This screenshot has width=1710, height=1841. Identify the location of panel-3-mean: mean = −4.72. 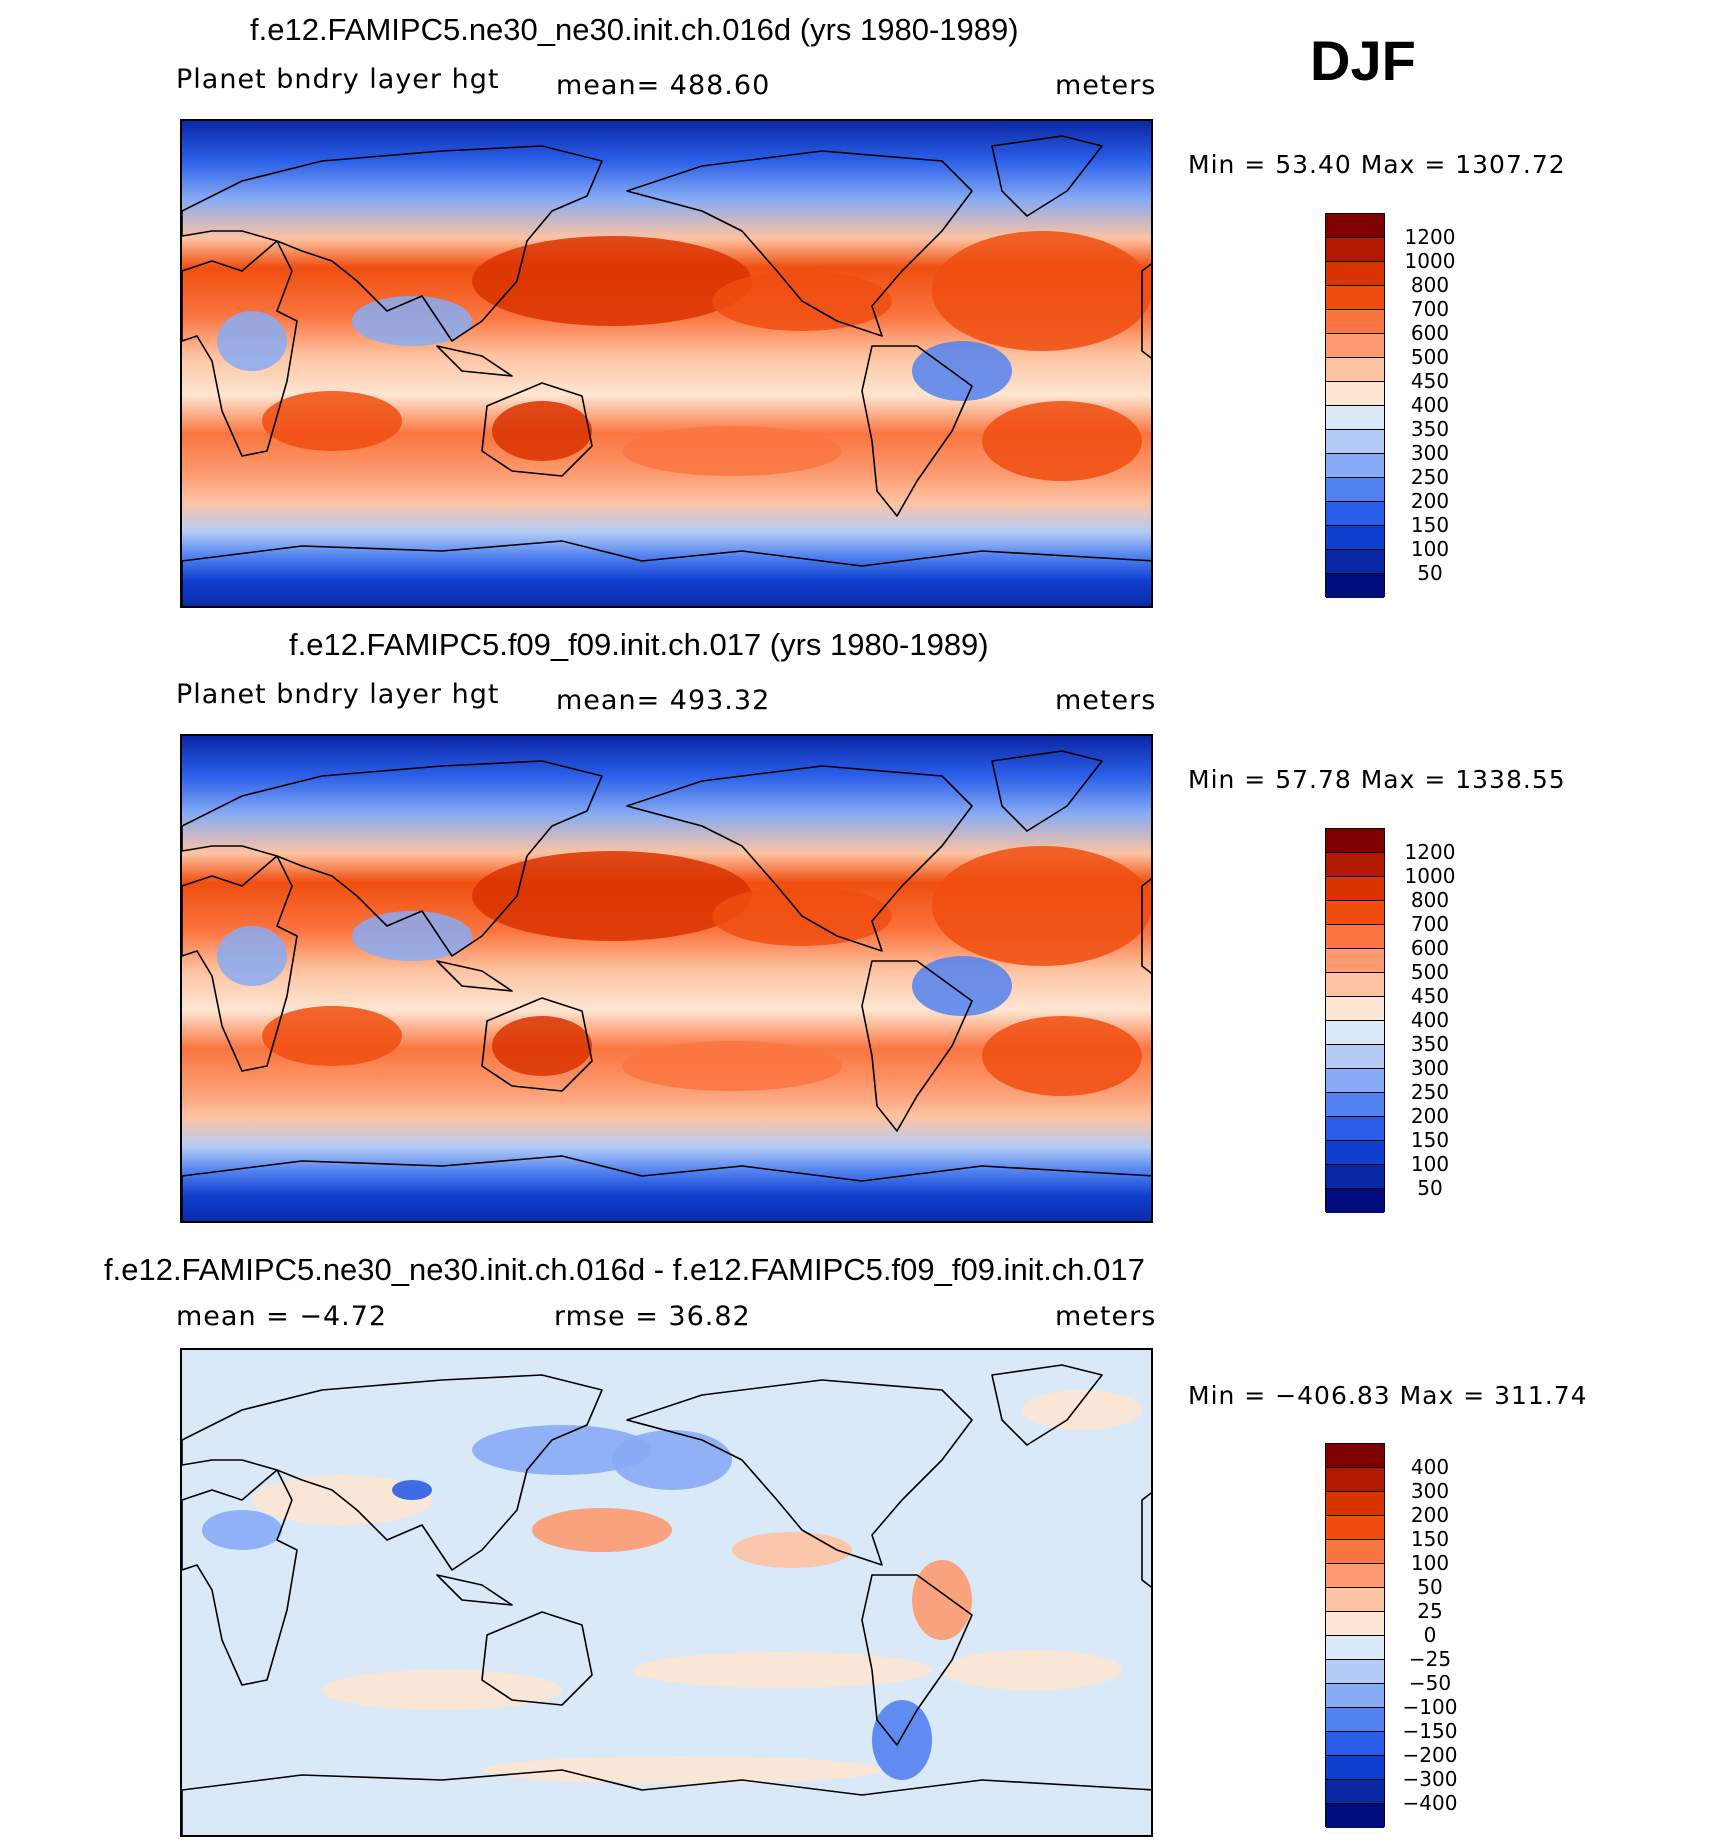
(282, 1316).